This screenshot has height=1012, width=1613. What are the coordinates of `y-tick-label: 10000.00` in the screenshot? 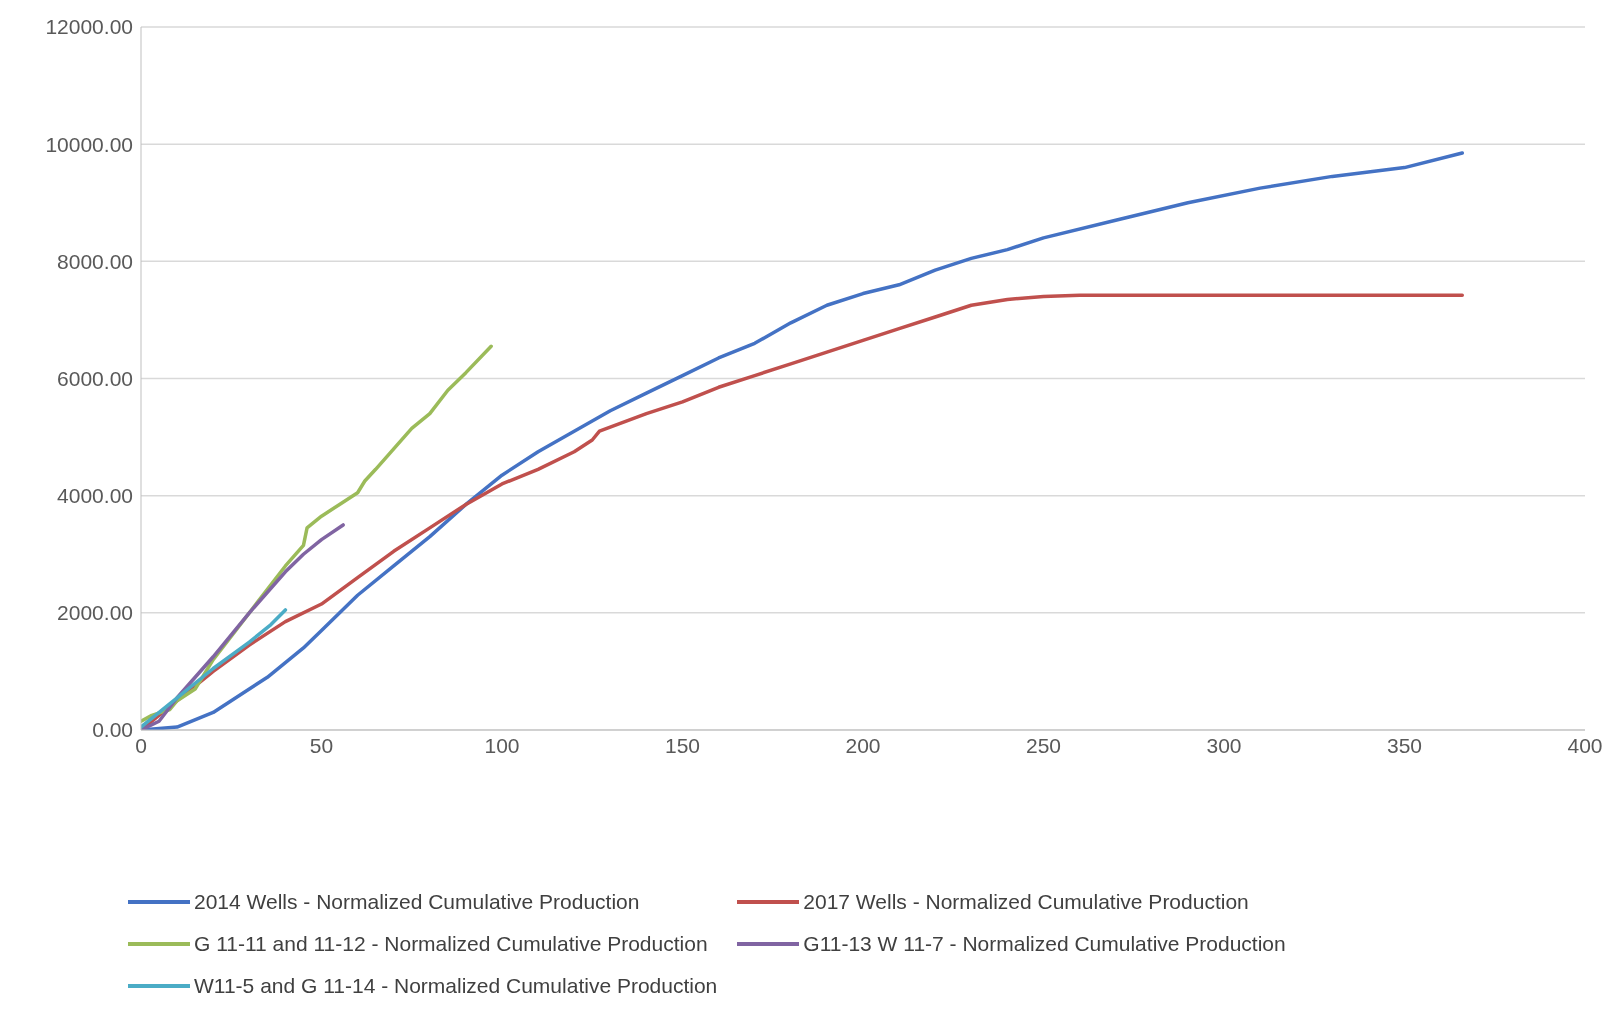 It's located at (89, 144).